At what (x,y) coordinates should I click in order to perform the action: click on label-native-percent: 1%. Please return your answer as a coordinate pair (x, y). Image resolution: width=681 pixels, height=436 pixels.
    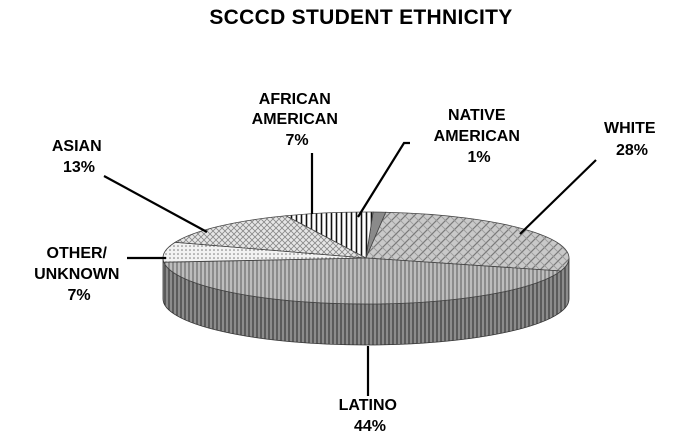
    Looking at the image, I should click on (478, 157).